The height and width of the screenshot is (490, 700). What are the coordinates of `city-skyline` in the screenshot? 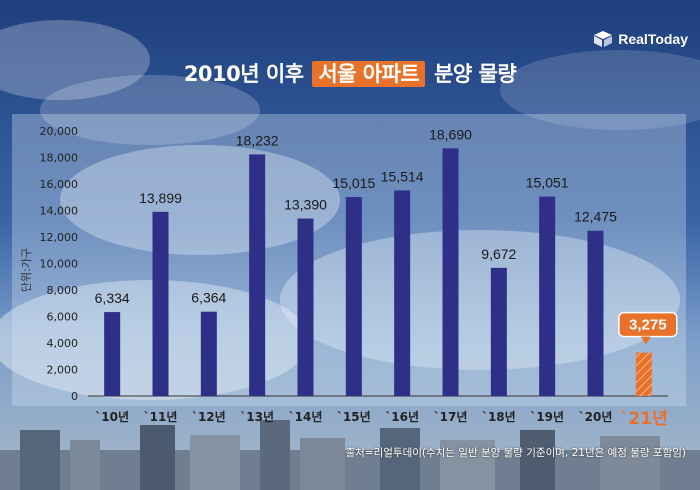 It's located at (350, 455).